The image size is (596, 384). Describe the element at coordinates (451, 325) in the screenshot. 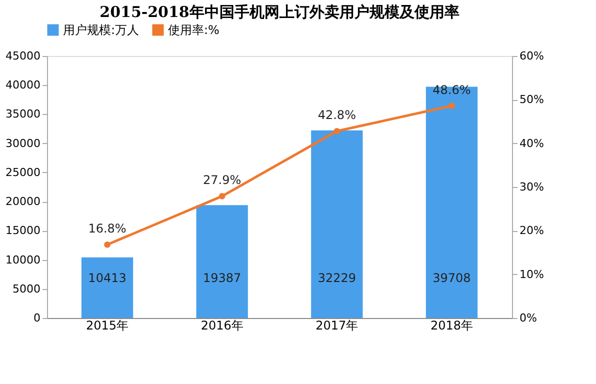

I see `x-tick-label: 2018年` at that location.